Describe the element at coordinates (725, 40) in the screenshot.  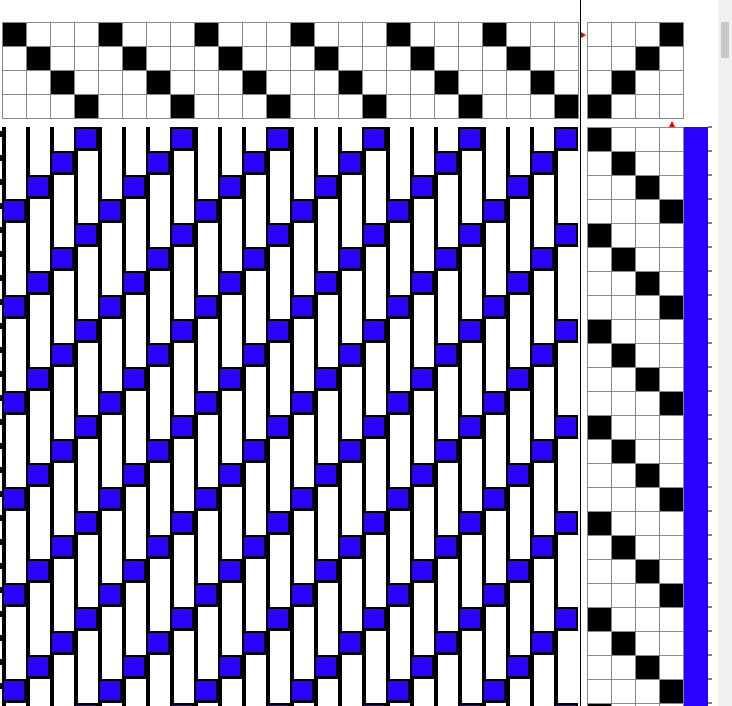
I see `scrollbar-thumb` at that location.